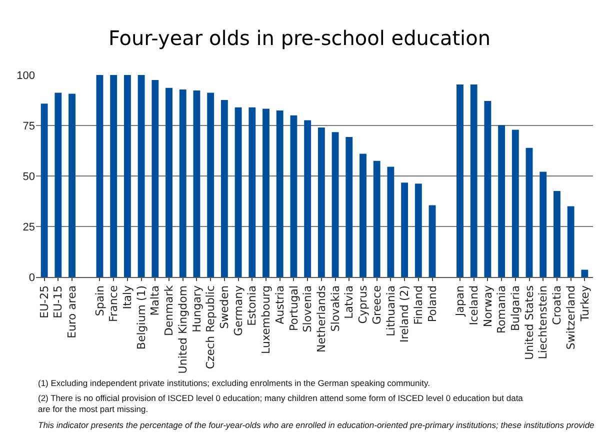 This screenshot has height=445, width=599. Describe the element at coordinates (183, 329) in the screenshot. I see `x-tick-label: United Kingdom` at that location.